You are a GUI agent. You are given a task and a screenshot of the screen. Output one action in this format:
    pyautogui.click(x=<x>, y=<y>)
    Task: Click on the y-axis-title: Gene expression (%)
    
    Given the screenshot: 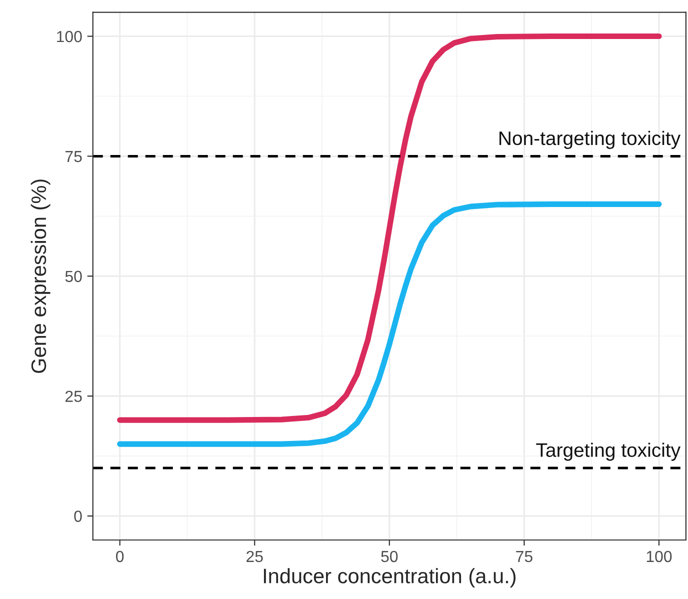 What is the action you would take?
    pyautogui.click(x=40, y=276)
    